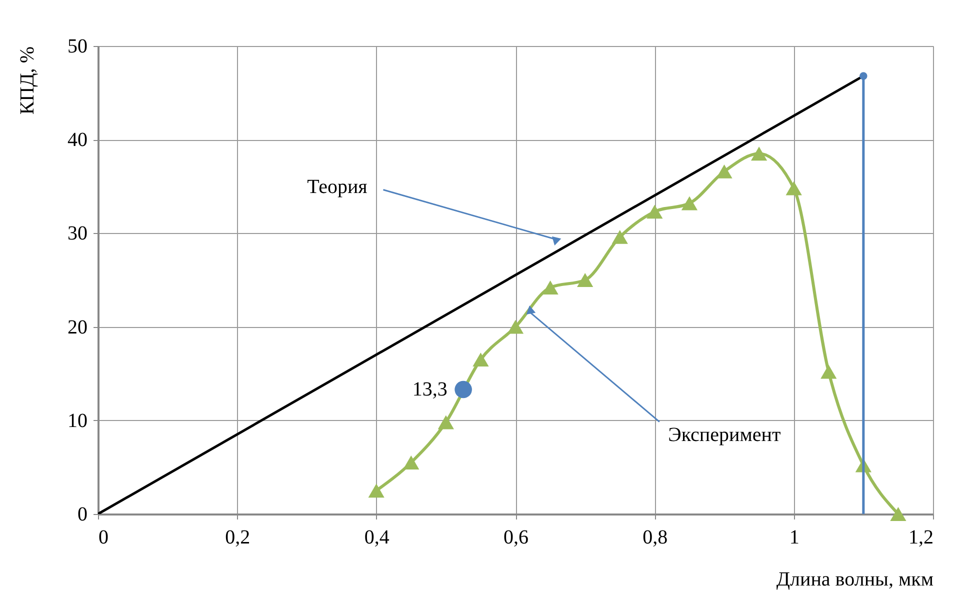  Describe the element at coordinates (78, 47) in the screenshot. I see `y-tick-label: 50` at that location.